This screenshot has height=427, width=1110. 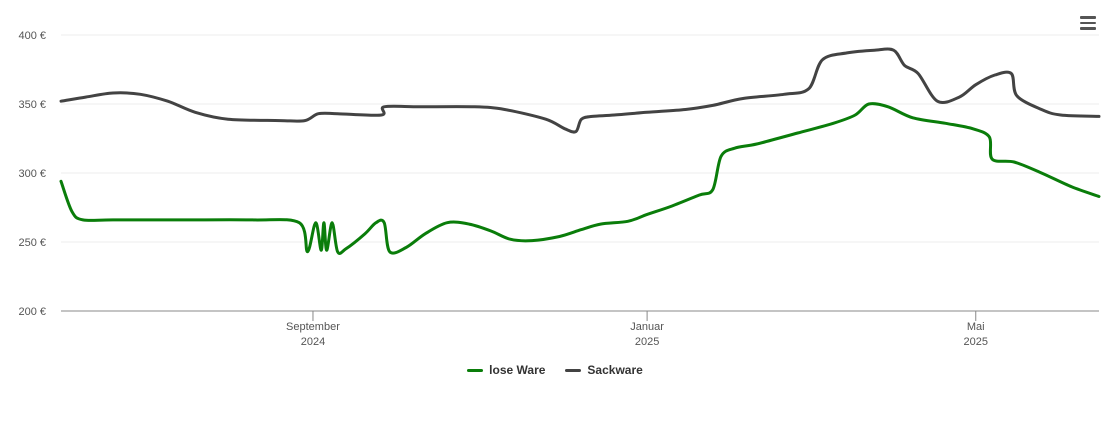 I want to click on y-tick-label: 400 €, so click(x=32, y=36).